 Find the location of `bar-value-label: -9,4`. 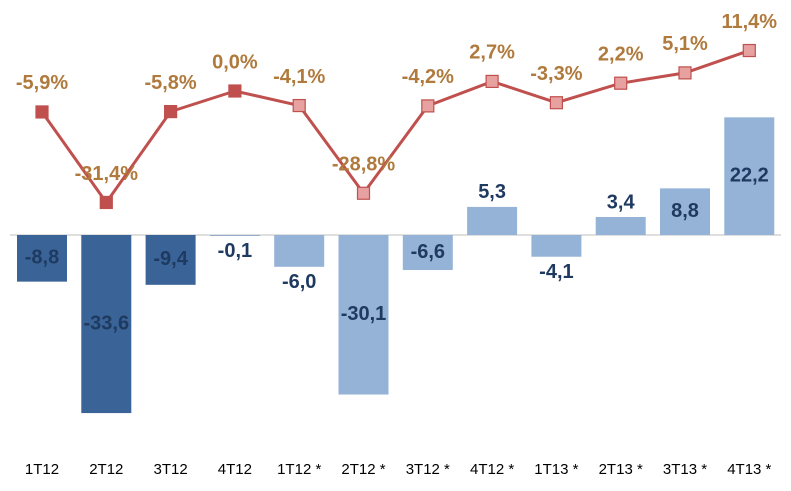

bar-value-label: -9,4 is located at coordinates (170, 259).